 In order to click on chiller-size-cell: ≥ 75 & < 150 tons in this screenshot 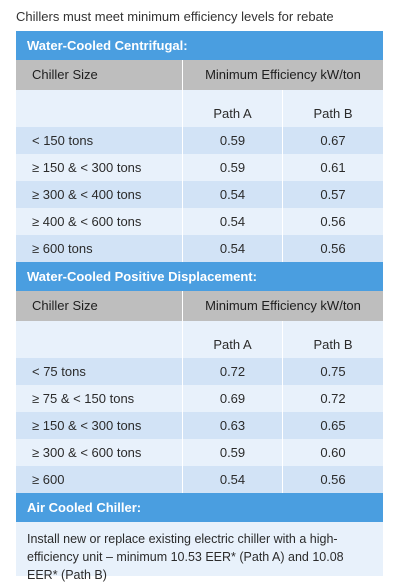, I will do `click(99, 398)`.